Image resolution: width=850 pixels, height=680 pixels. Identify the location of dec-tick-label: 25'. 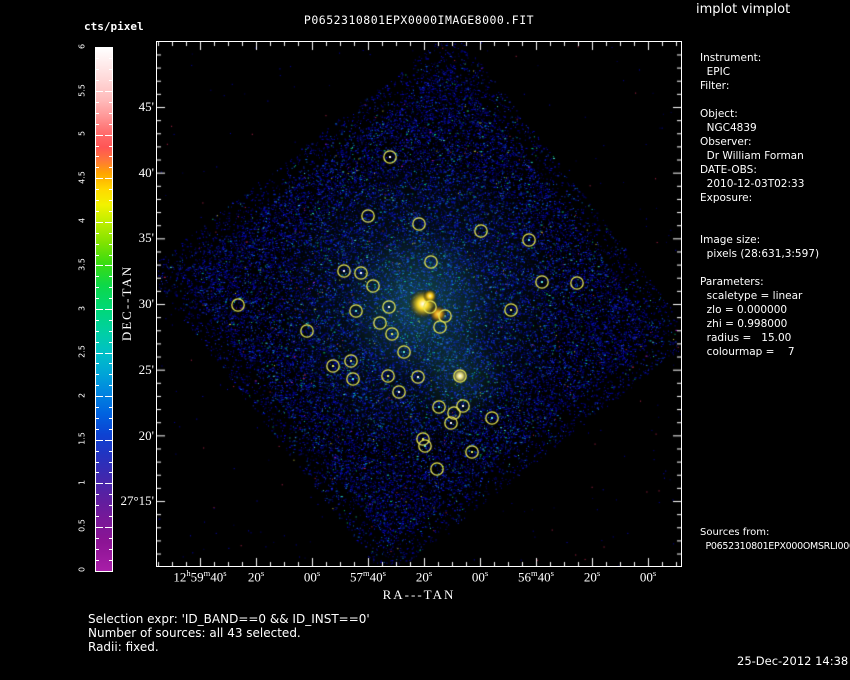
(146, 369).